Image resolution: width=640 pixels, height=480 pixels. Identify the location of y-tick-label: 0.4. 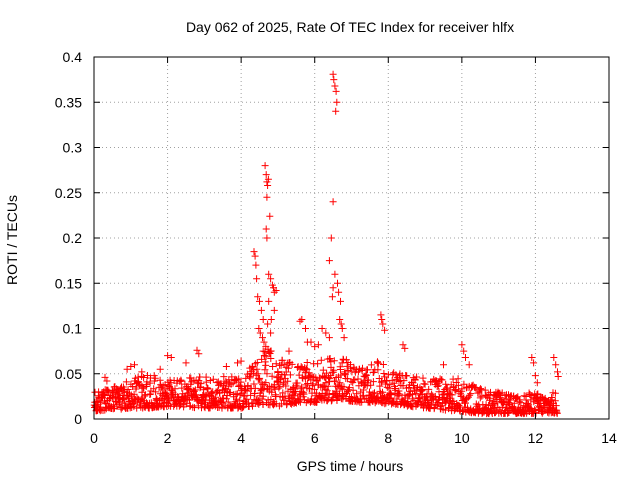
(73, 57).